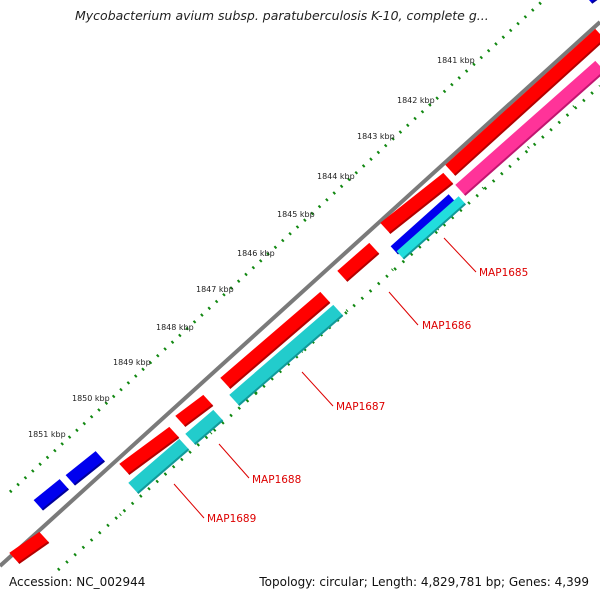 The image size is (600, 600). I want to click on ruler-label: 1842 kbp, so click(416, 100).